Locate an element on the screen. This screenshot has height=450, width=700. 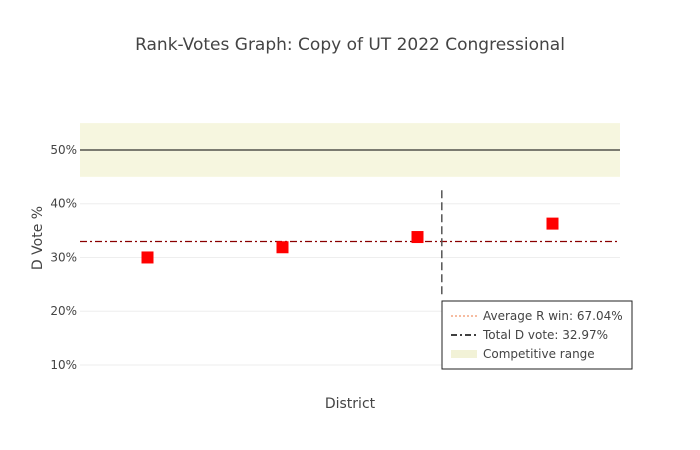
y-tick-label: 30% is located at coordinates (63, 257).